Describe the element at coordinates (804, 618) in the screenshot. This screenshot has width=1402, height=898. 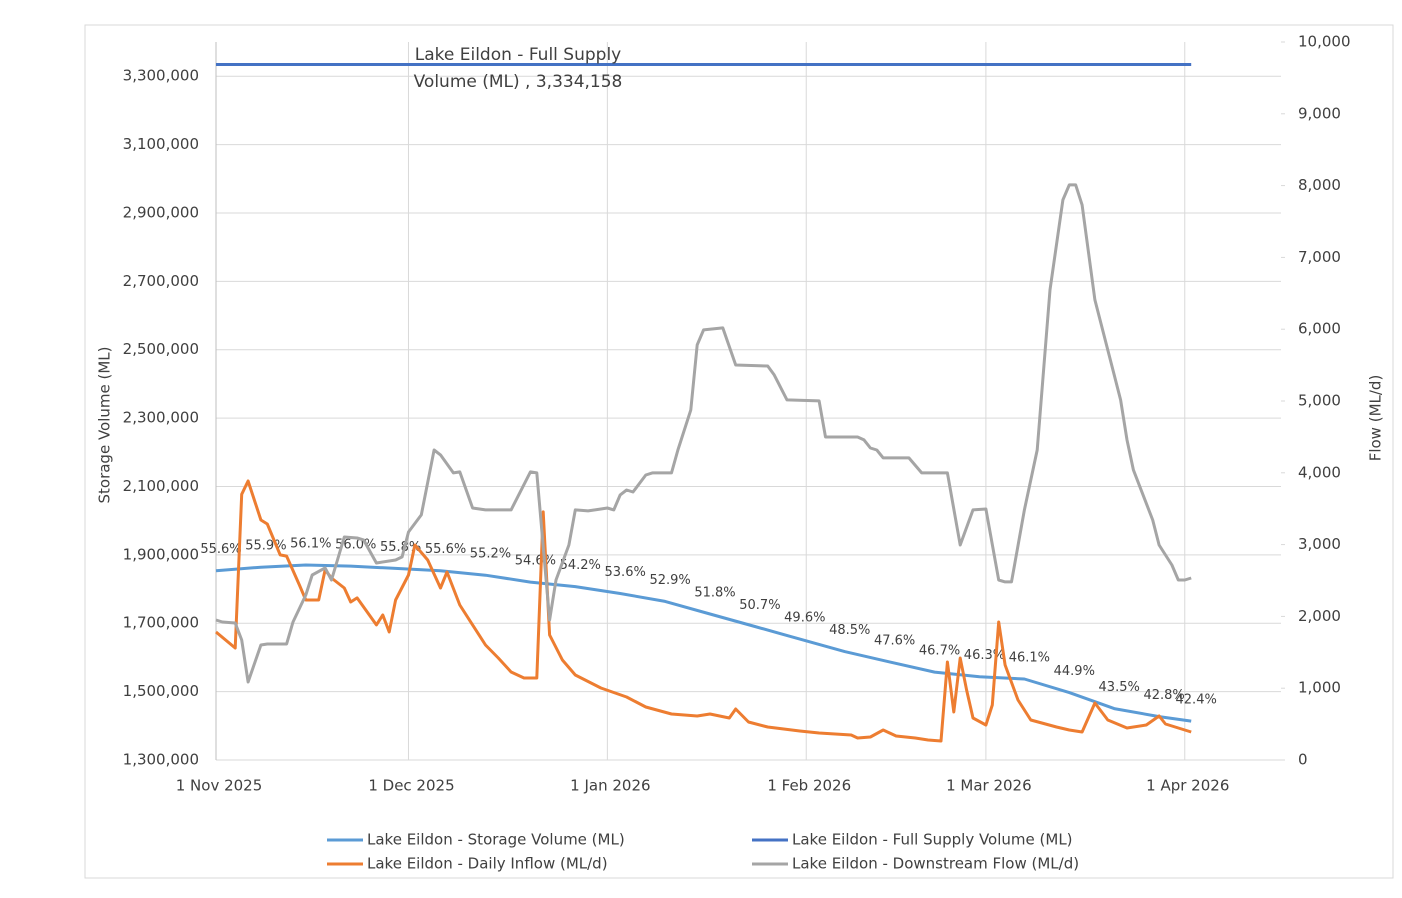
I see `data-label: 49.6%` at that location.